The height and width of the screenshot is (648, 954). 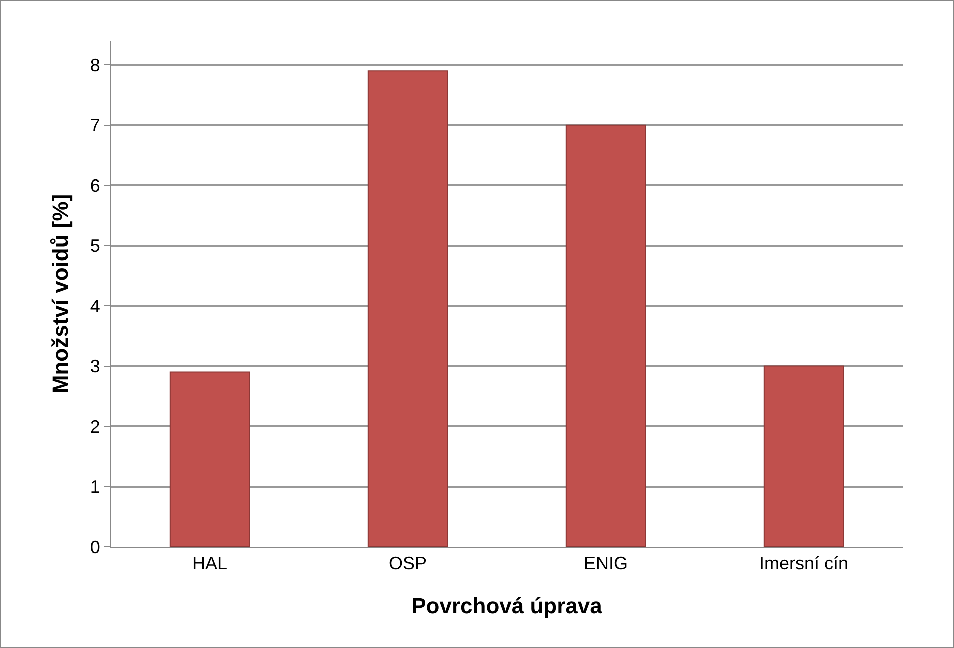 I want to click on y-tick-label: 0, so click(x=95, y=547).